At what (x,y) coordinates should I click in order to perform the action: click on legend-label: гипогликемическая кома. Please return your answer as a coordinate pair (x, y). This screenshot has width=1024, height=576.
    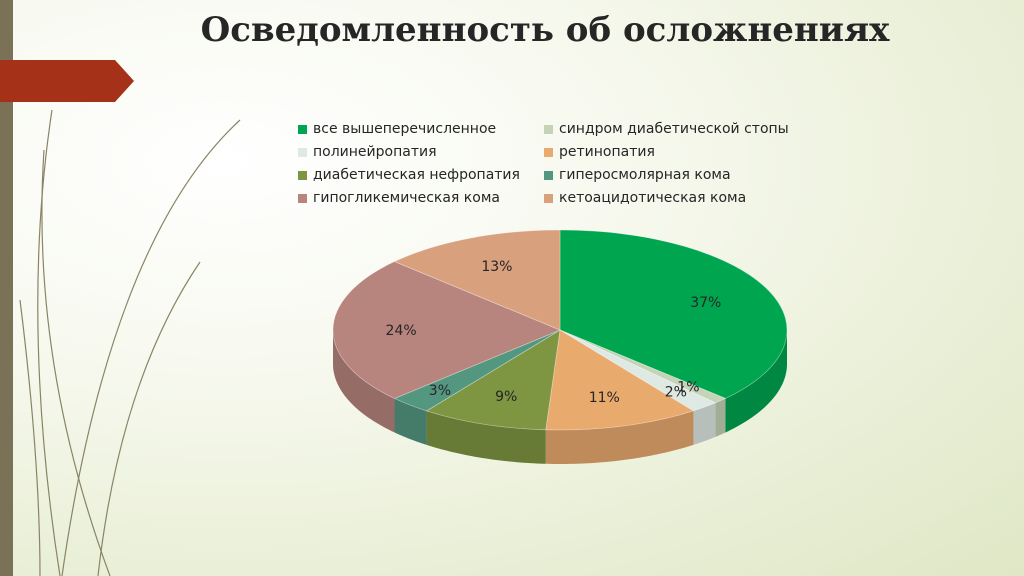
    Looking at the image, I should click on (406, 198).